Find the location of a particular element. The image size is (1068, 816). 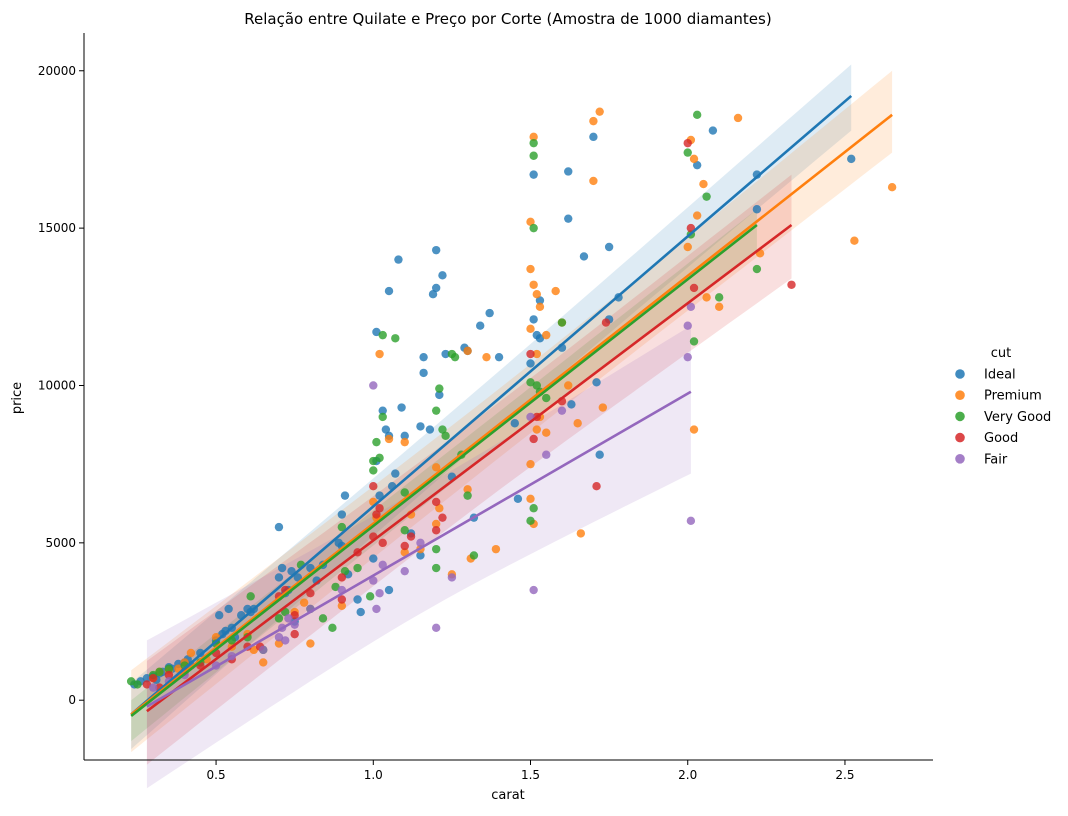

legend-label-fair: Fair is located at coordinates (996, 459).